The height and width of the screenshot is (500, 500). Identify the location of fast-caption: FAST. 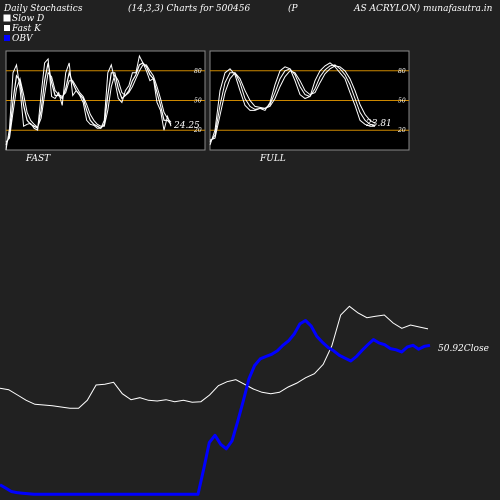
(38, 159).